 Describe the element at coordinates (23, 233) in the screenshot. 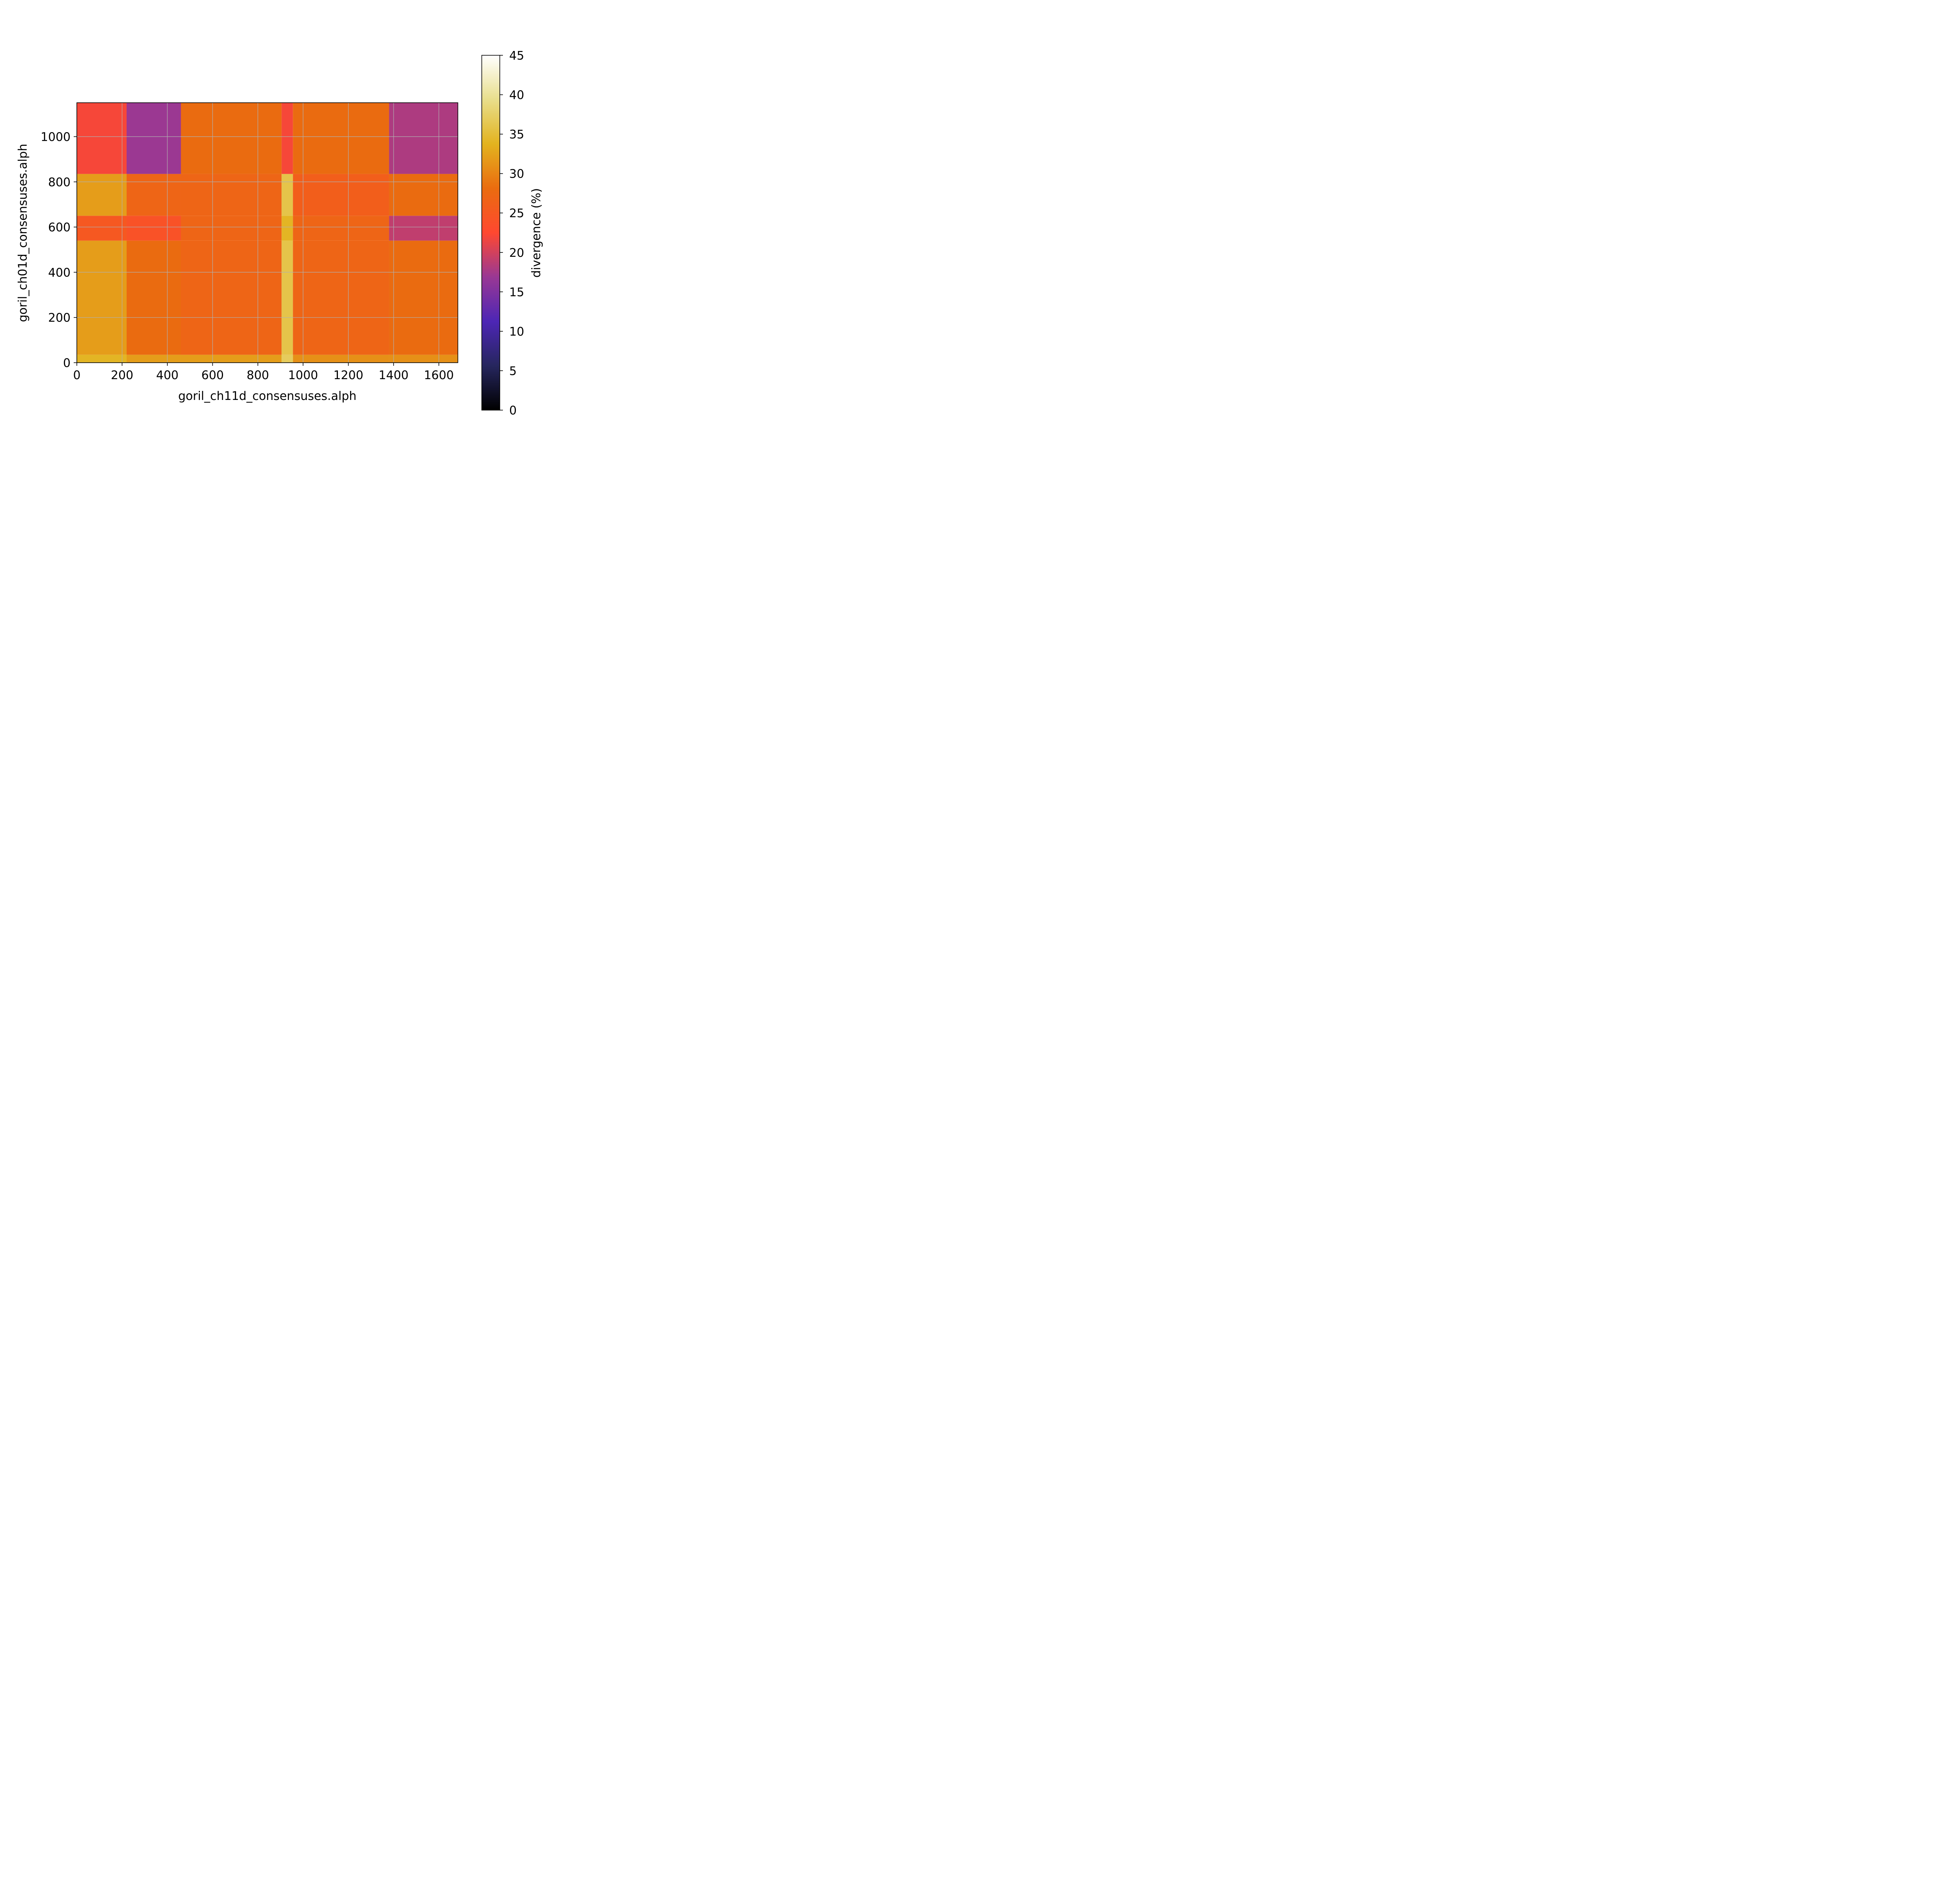

I see `y-axis-label: goril_ch01d_consensuses.alph` at that location.